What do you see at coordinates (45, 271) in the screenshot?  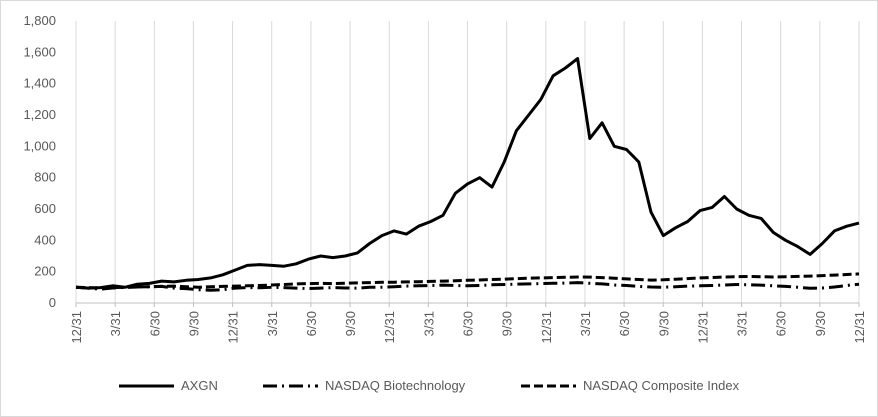 I see `y-tick-label: 200` at bounding box center [45, 271].